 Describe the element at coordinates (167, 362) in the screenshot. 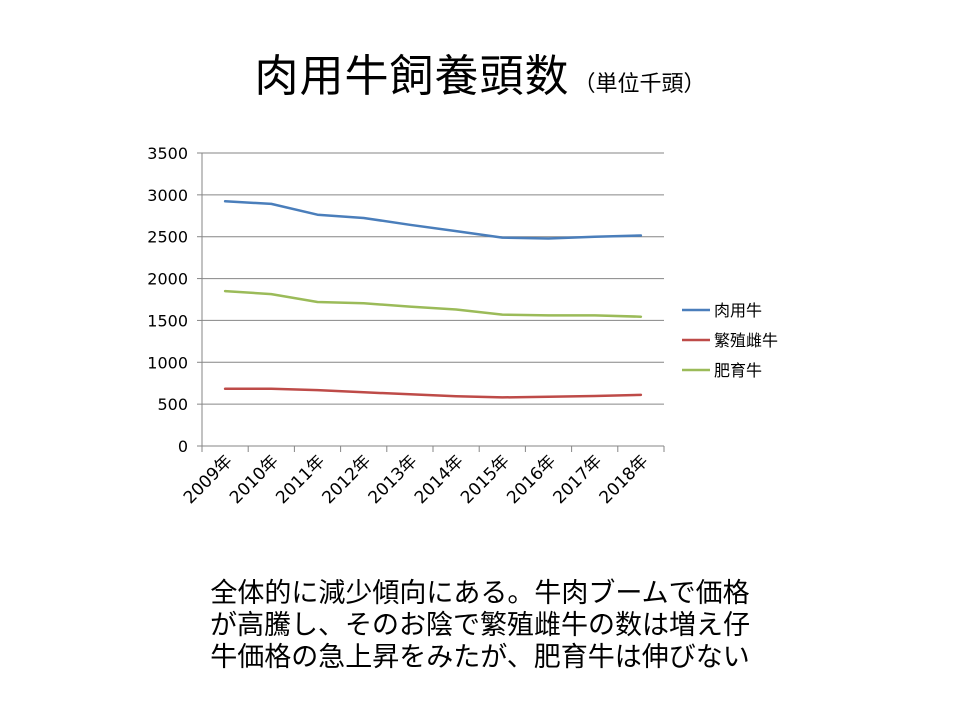

I see `y-tick-label: 1000` at that location.